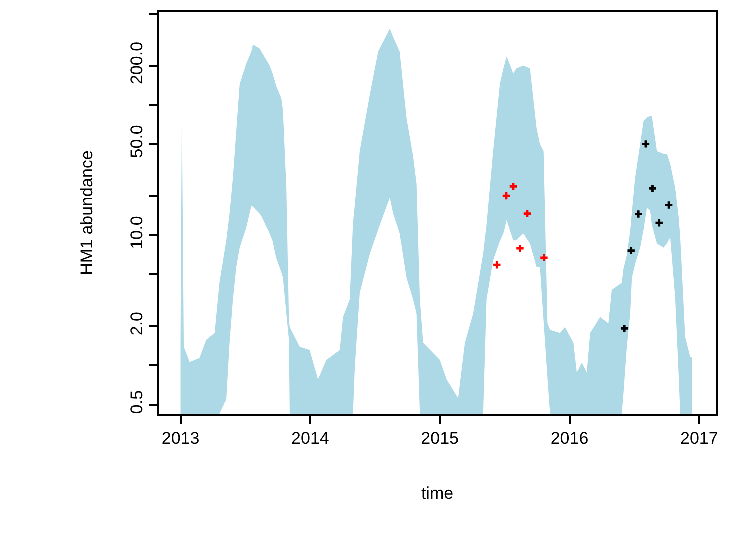  Describe the element at coordinates (699, 438) in the screenshot. I see `x-tick-label: 2017` at that location.